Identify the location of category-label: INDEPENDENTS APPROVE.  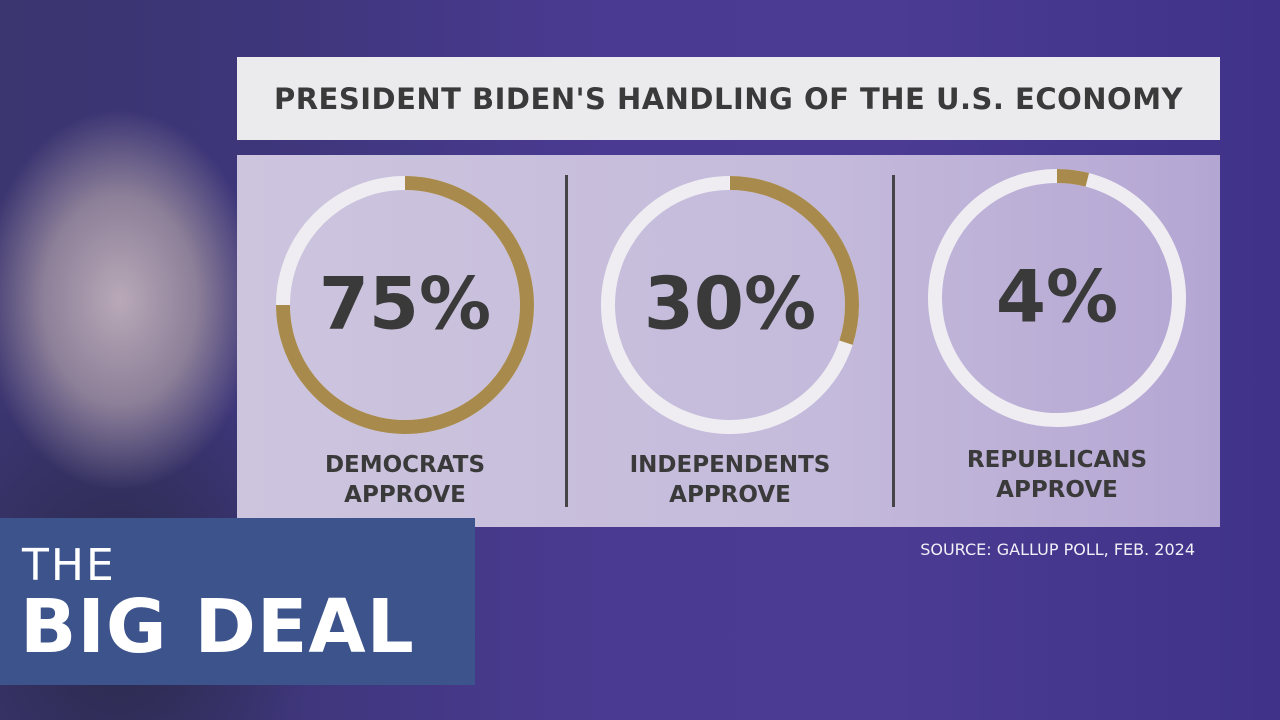
(730, 480).